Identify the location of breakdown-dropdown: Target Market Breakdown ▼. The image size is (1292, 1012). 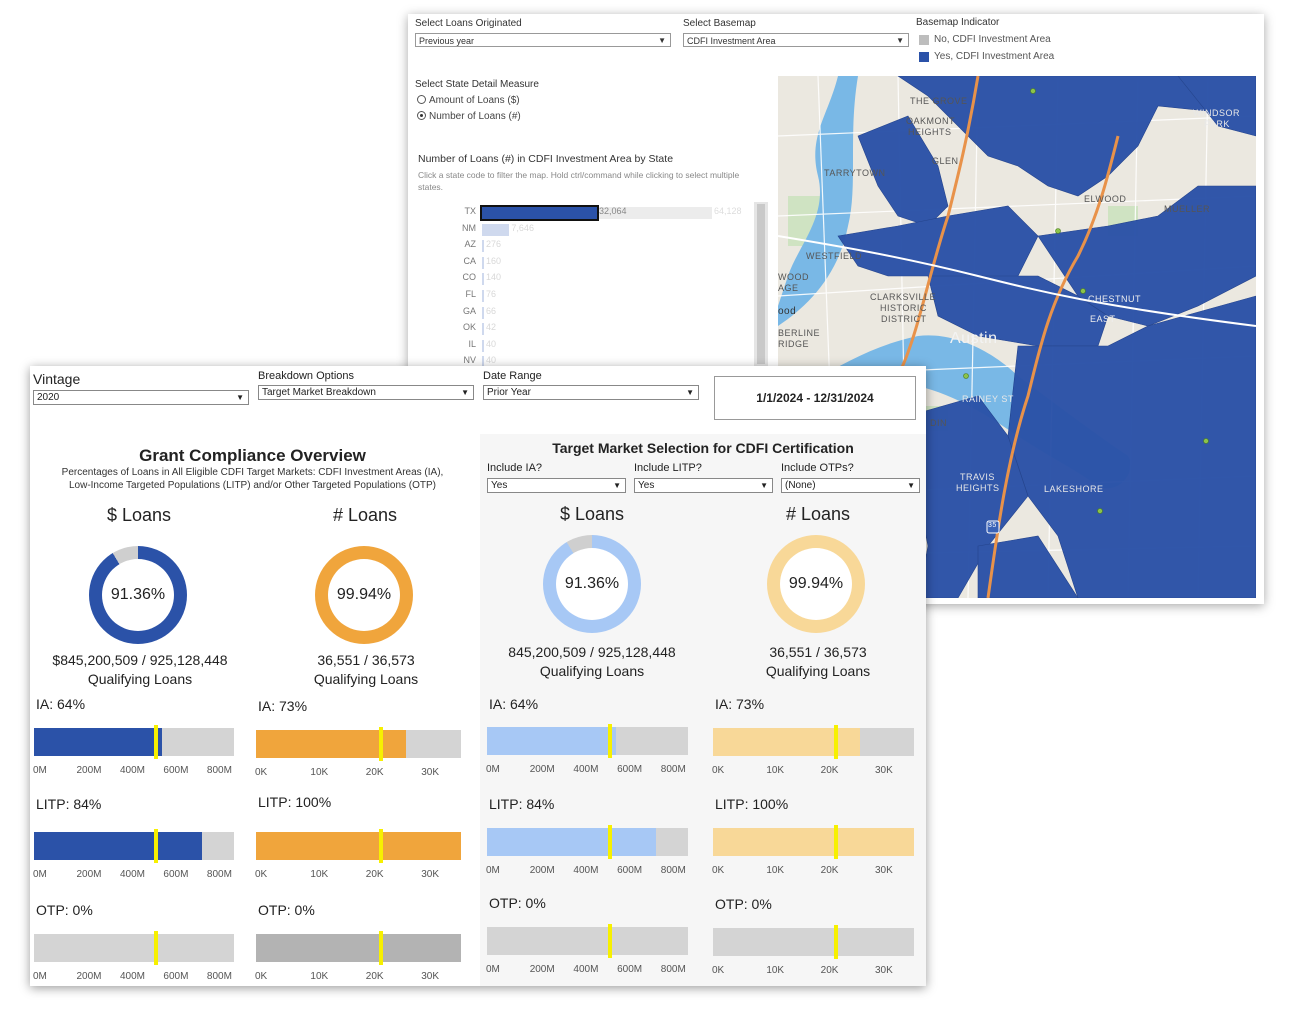
(366, 392).